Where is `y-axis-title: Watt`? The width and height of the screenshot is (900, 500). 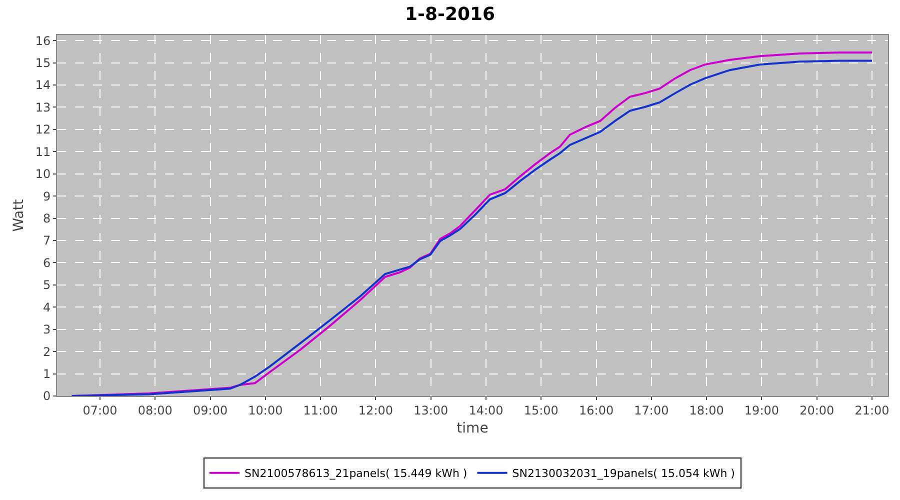 y-axis-title: Watt is located at coordinates (18, 215).